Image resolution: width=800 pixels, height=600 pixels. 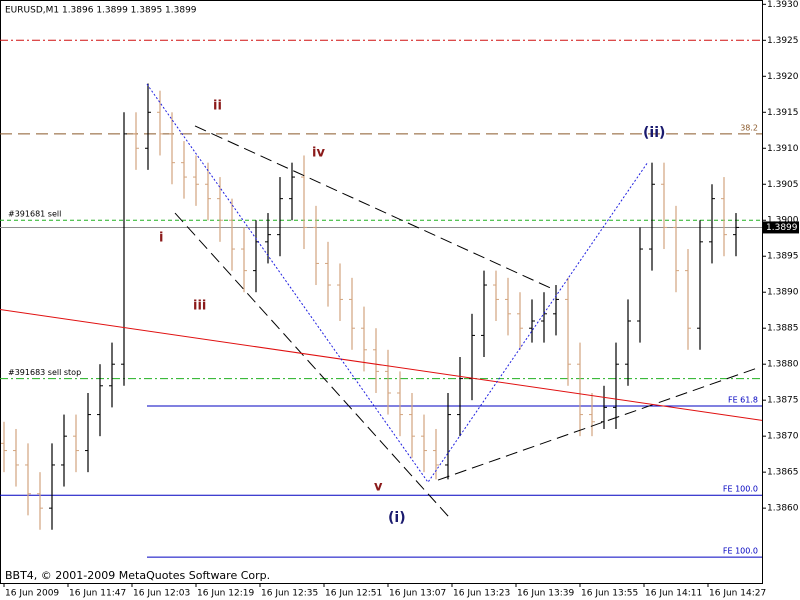 What do you see at coordinates (783, 77) in the screenshot?
I see `y-tick-label: 1.3920` at bounding box center [783, 77].